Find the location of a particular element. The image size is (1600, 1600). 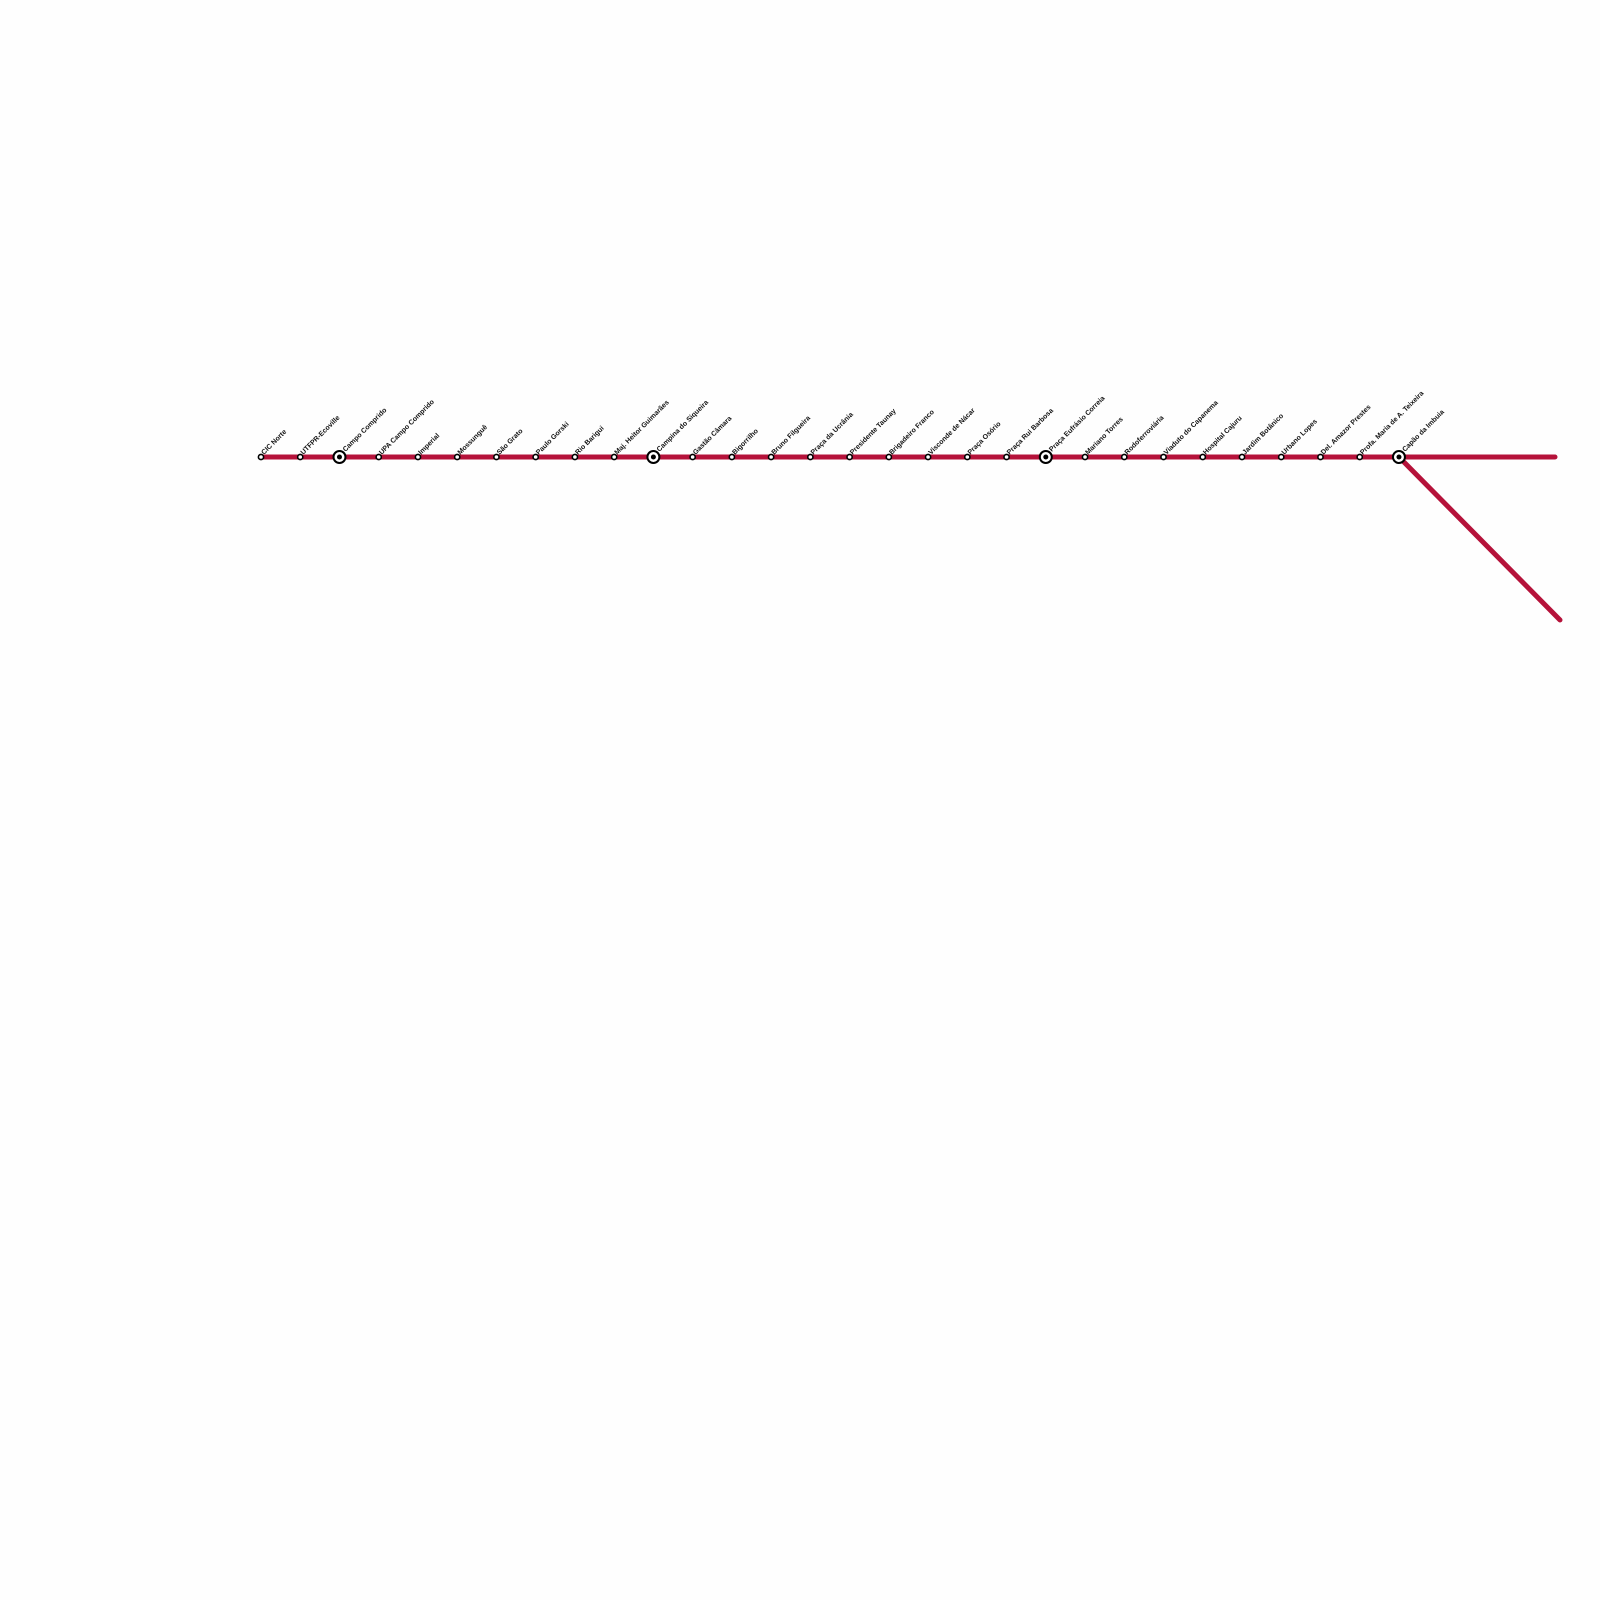

station-label: Rodoferroviária is located at coordinates (1145, 436).